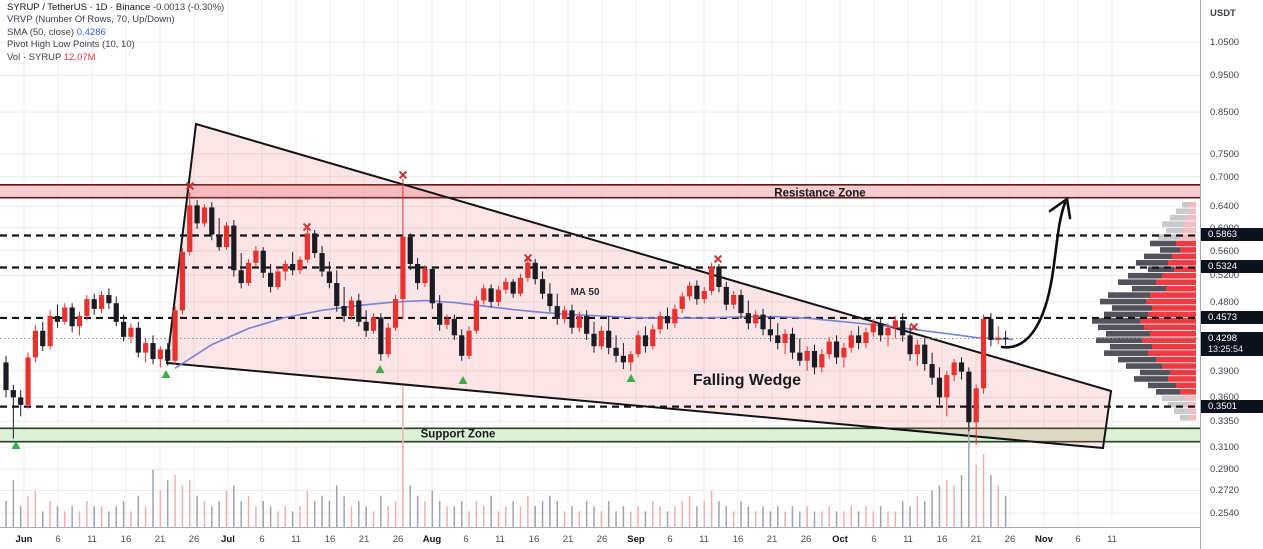  What do you see at coordinates (432, 539) in the screenshot?
I see `time-tick-label: Aug` at bounding box center [432, 539].